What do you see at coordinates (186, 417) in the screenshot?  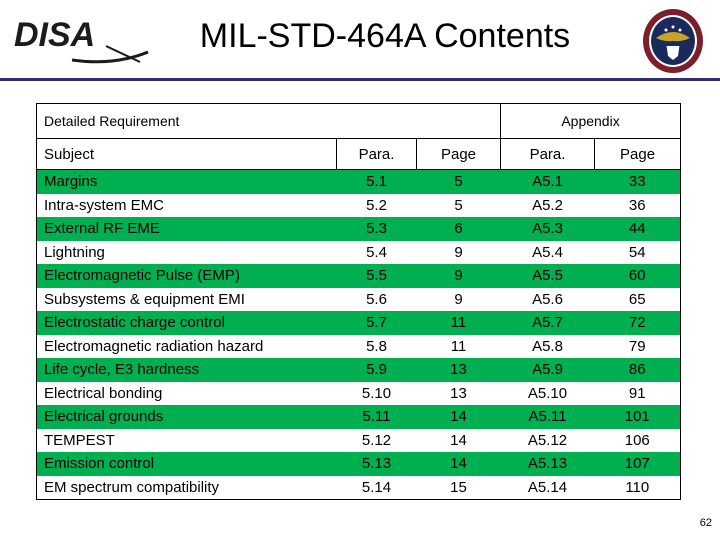 I see `subject-cell: Electrical grounds` at bounding box center [186, 417].